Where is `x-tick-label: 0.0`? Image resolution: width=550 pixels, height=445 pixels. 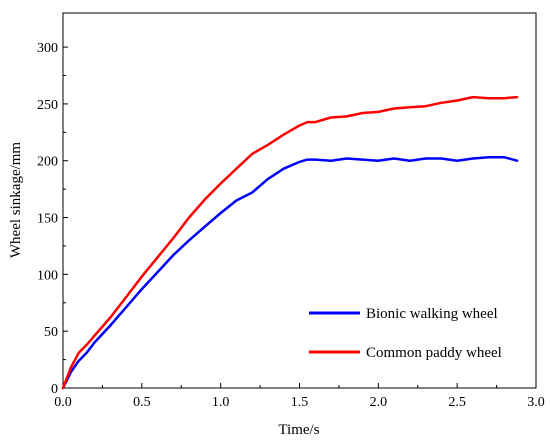
x-tick-label: 0.0 is located at coordinates (63, 402).